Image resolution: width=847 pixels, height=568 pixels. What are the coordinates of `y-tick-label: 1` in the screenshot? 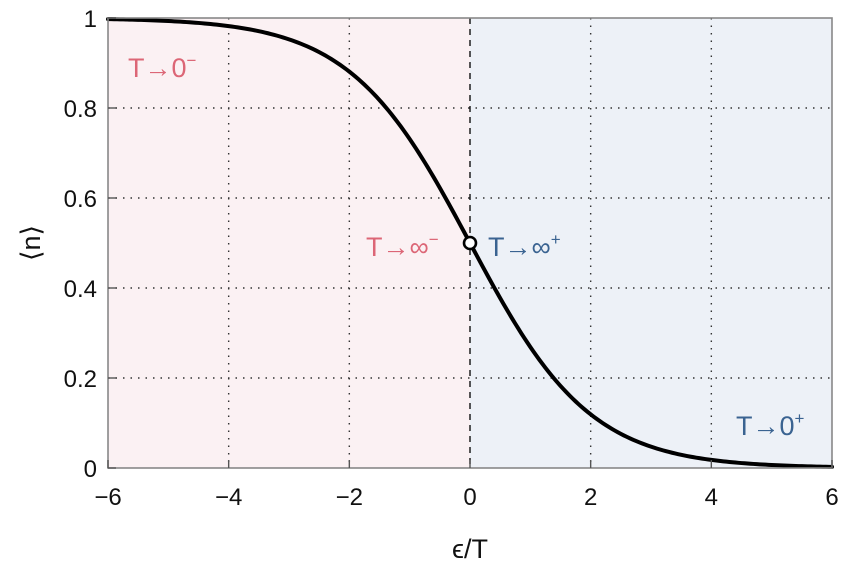 It's located at (90, 19).